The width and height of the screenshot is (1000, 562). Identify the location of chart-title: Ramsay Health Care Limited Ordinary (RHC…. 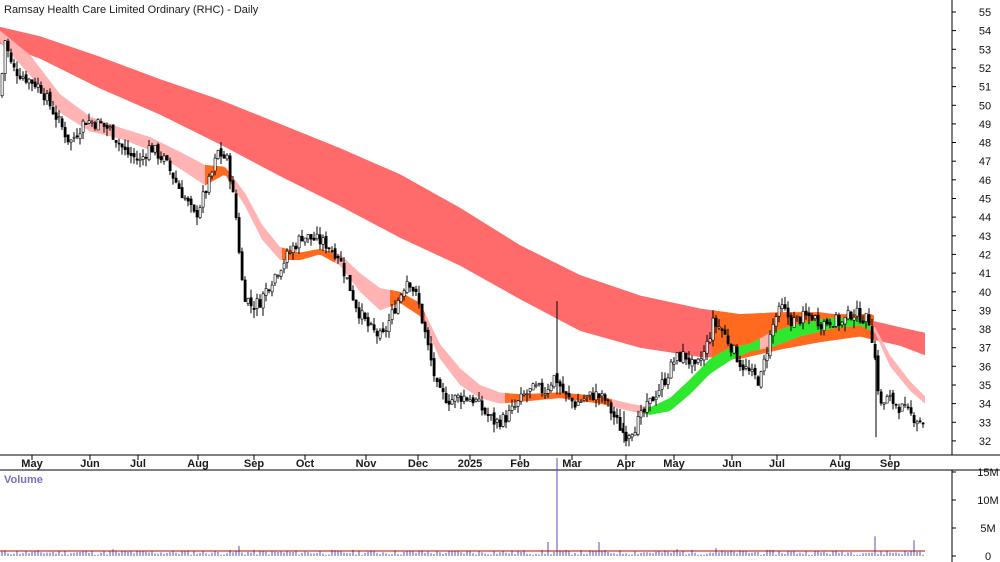
(131, 10).